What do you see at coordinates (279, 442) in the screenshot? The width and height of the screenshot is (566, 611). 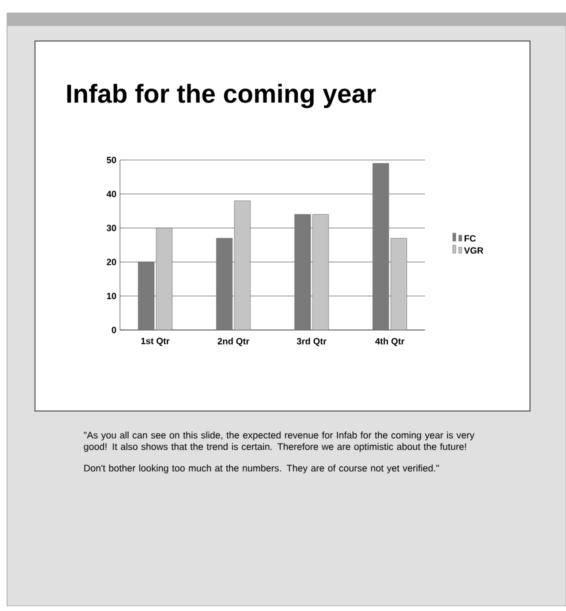 I see `text: "As you all can see on this slide, the expected revenue for Infab for the coming year is very good! It also shows that the trend is certain. Therefore we are optimistic about the future!` at bounding box center [279, 442].